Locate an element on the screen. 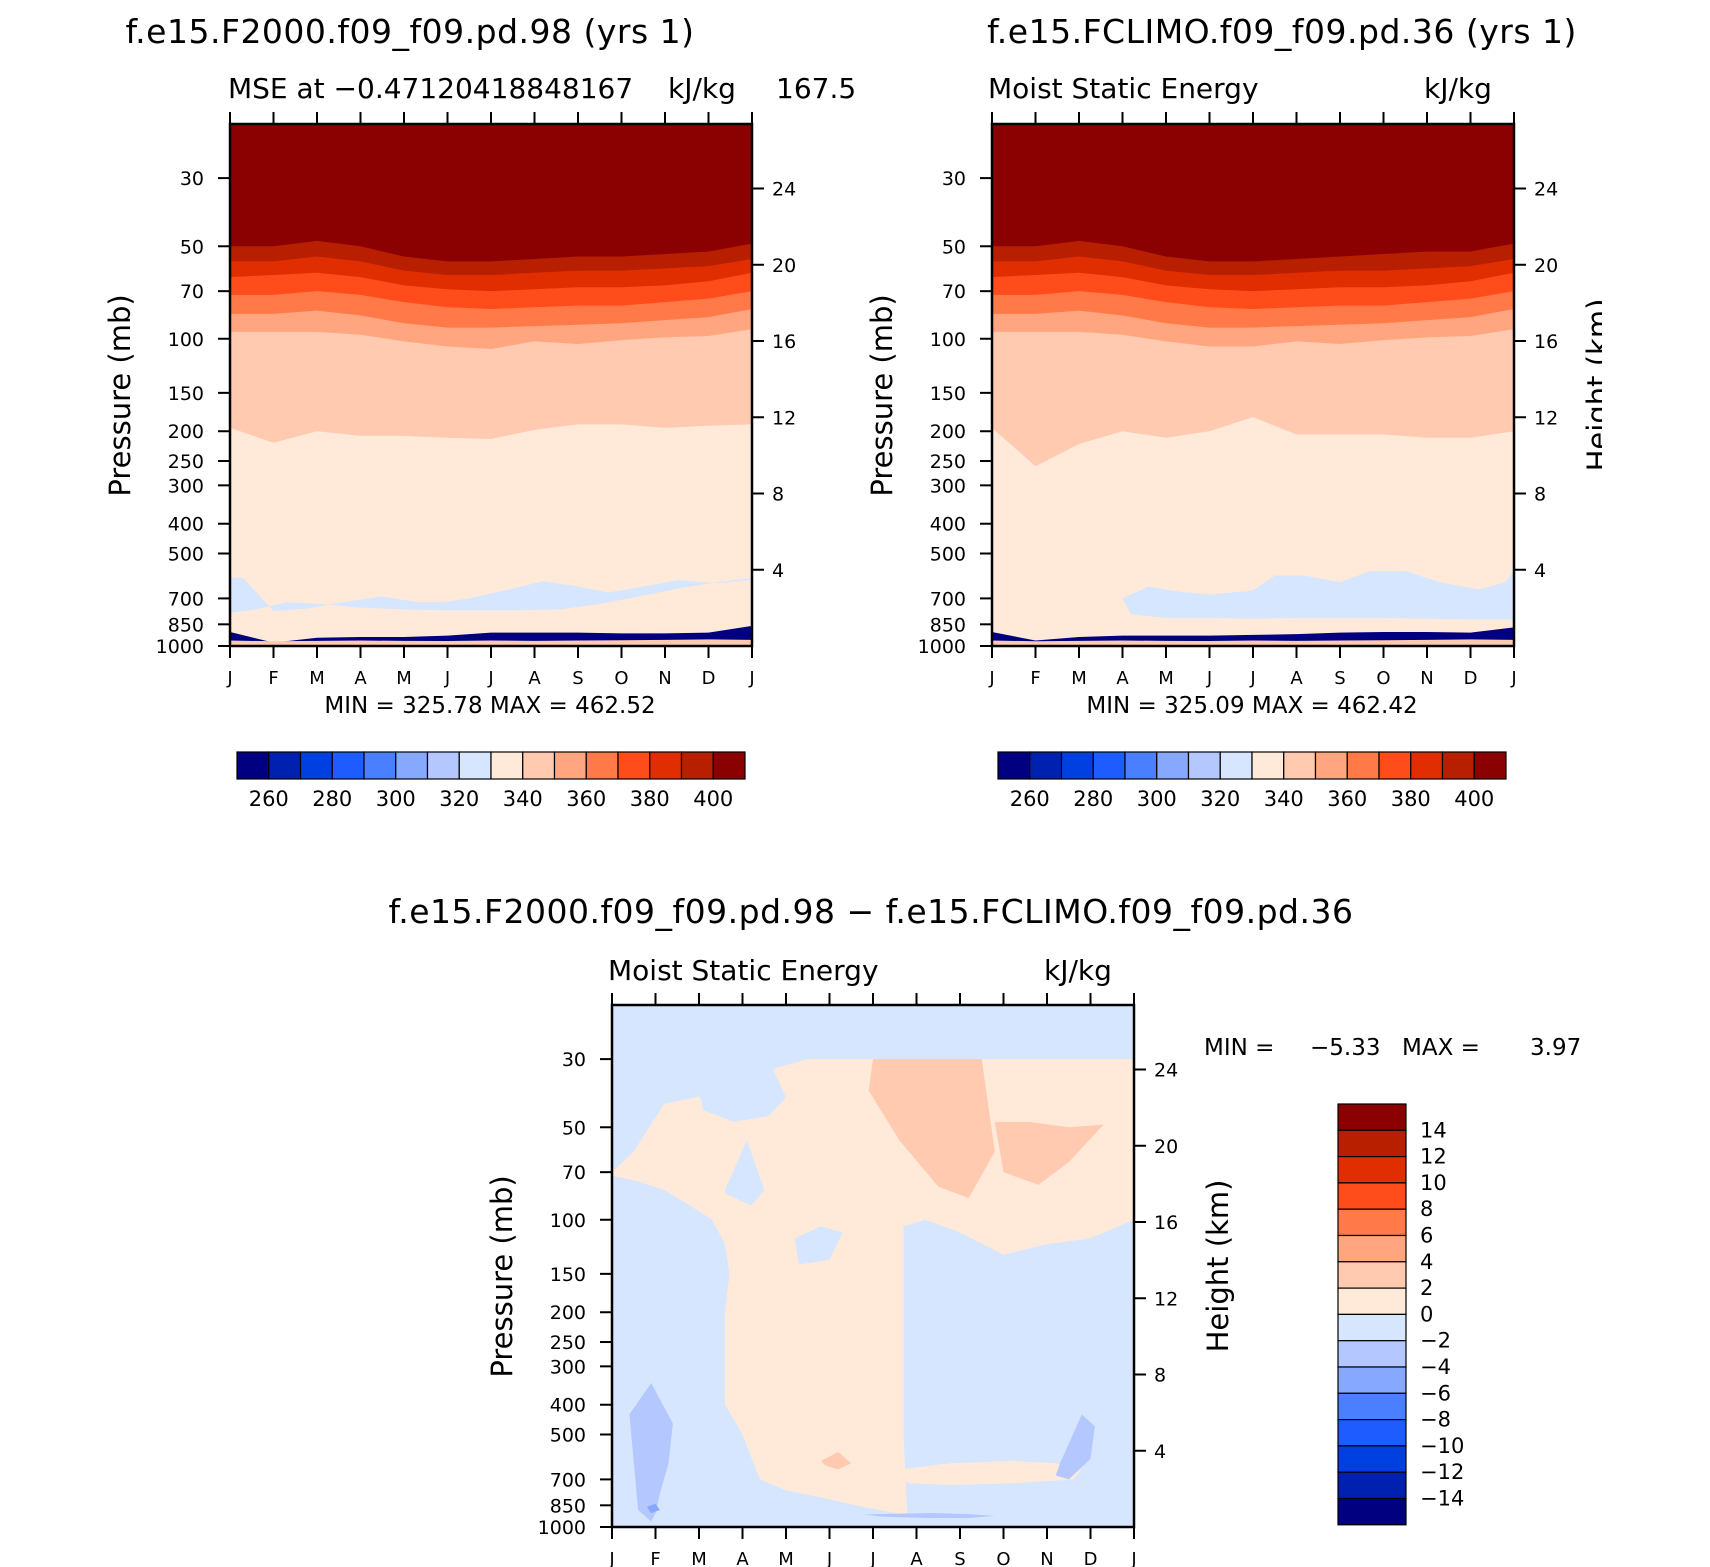 The height and width of the screenshot is (1567, 1710). y-axis-label: Pressure (mb) is located at coordinates (120, 395).